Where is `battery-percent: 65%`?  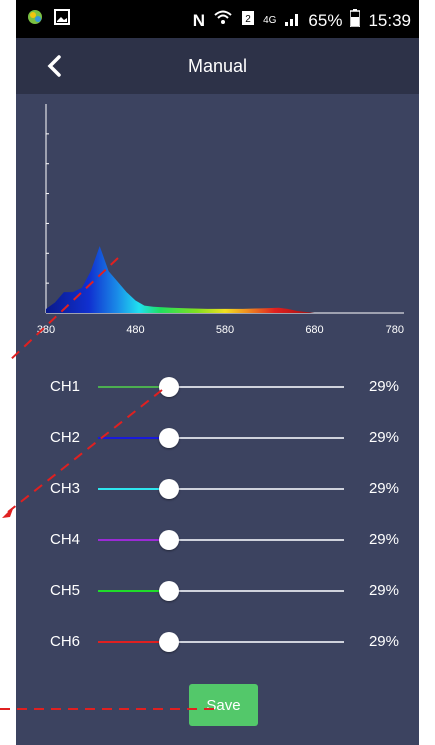 battery-percent: 65% is located at coordinates (325, 20).